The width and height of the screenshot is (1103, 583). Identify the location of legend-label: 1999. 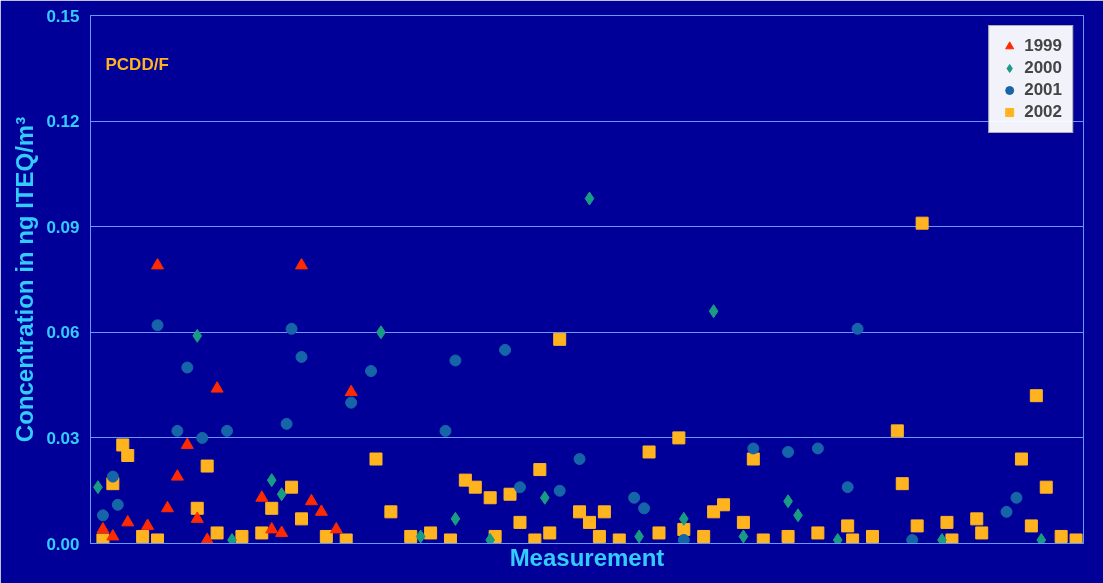
(1043, 46).